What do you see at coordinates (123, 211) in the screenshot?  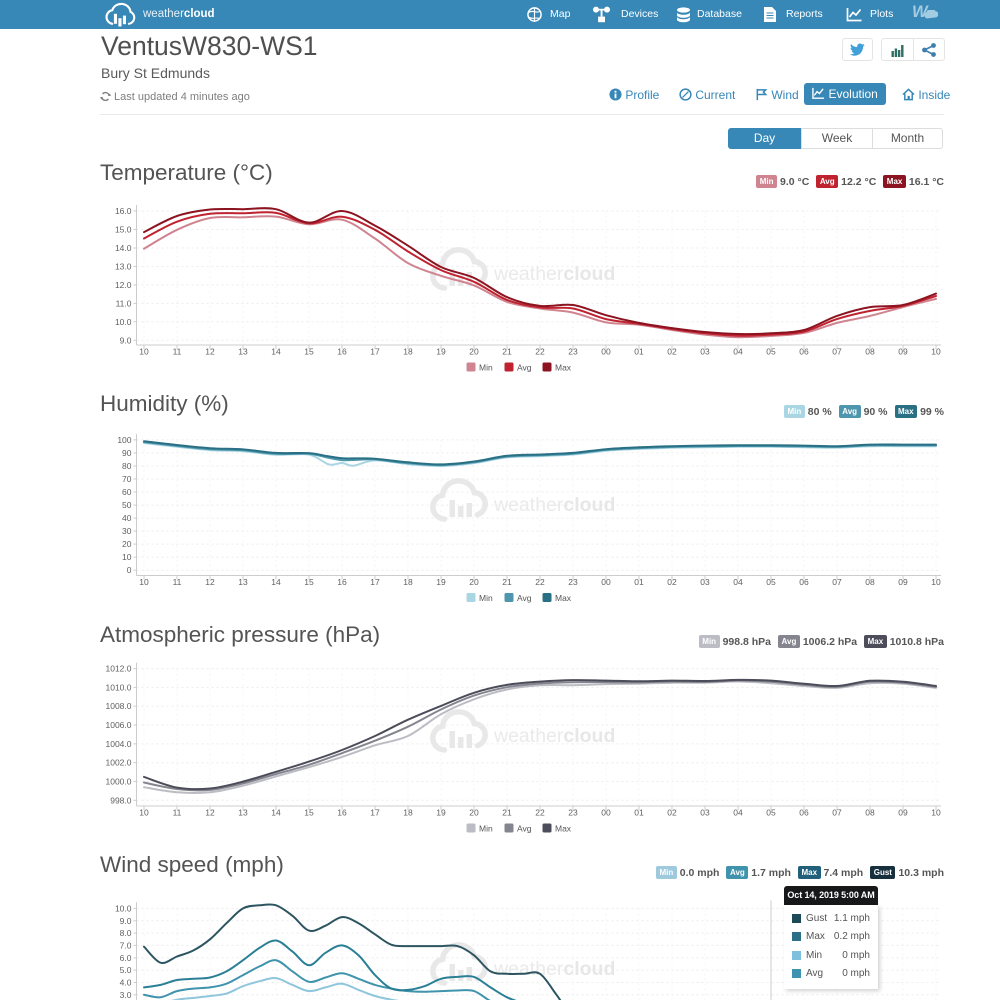 I see `svg-text: 16.0` at bounding box center [123, 211].